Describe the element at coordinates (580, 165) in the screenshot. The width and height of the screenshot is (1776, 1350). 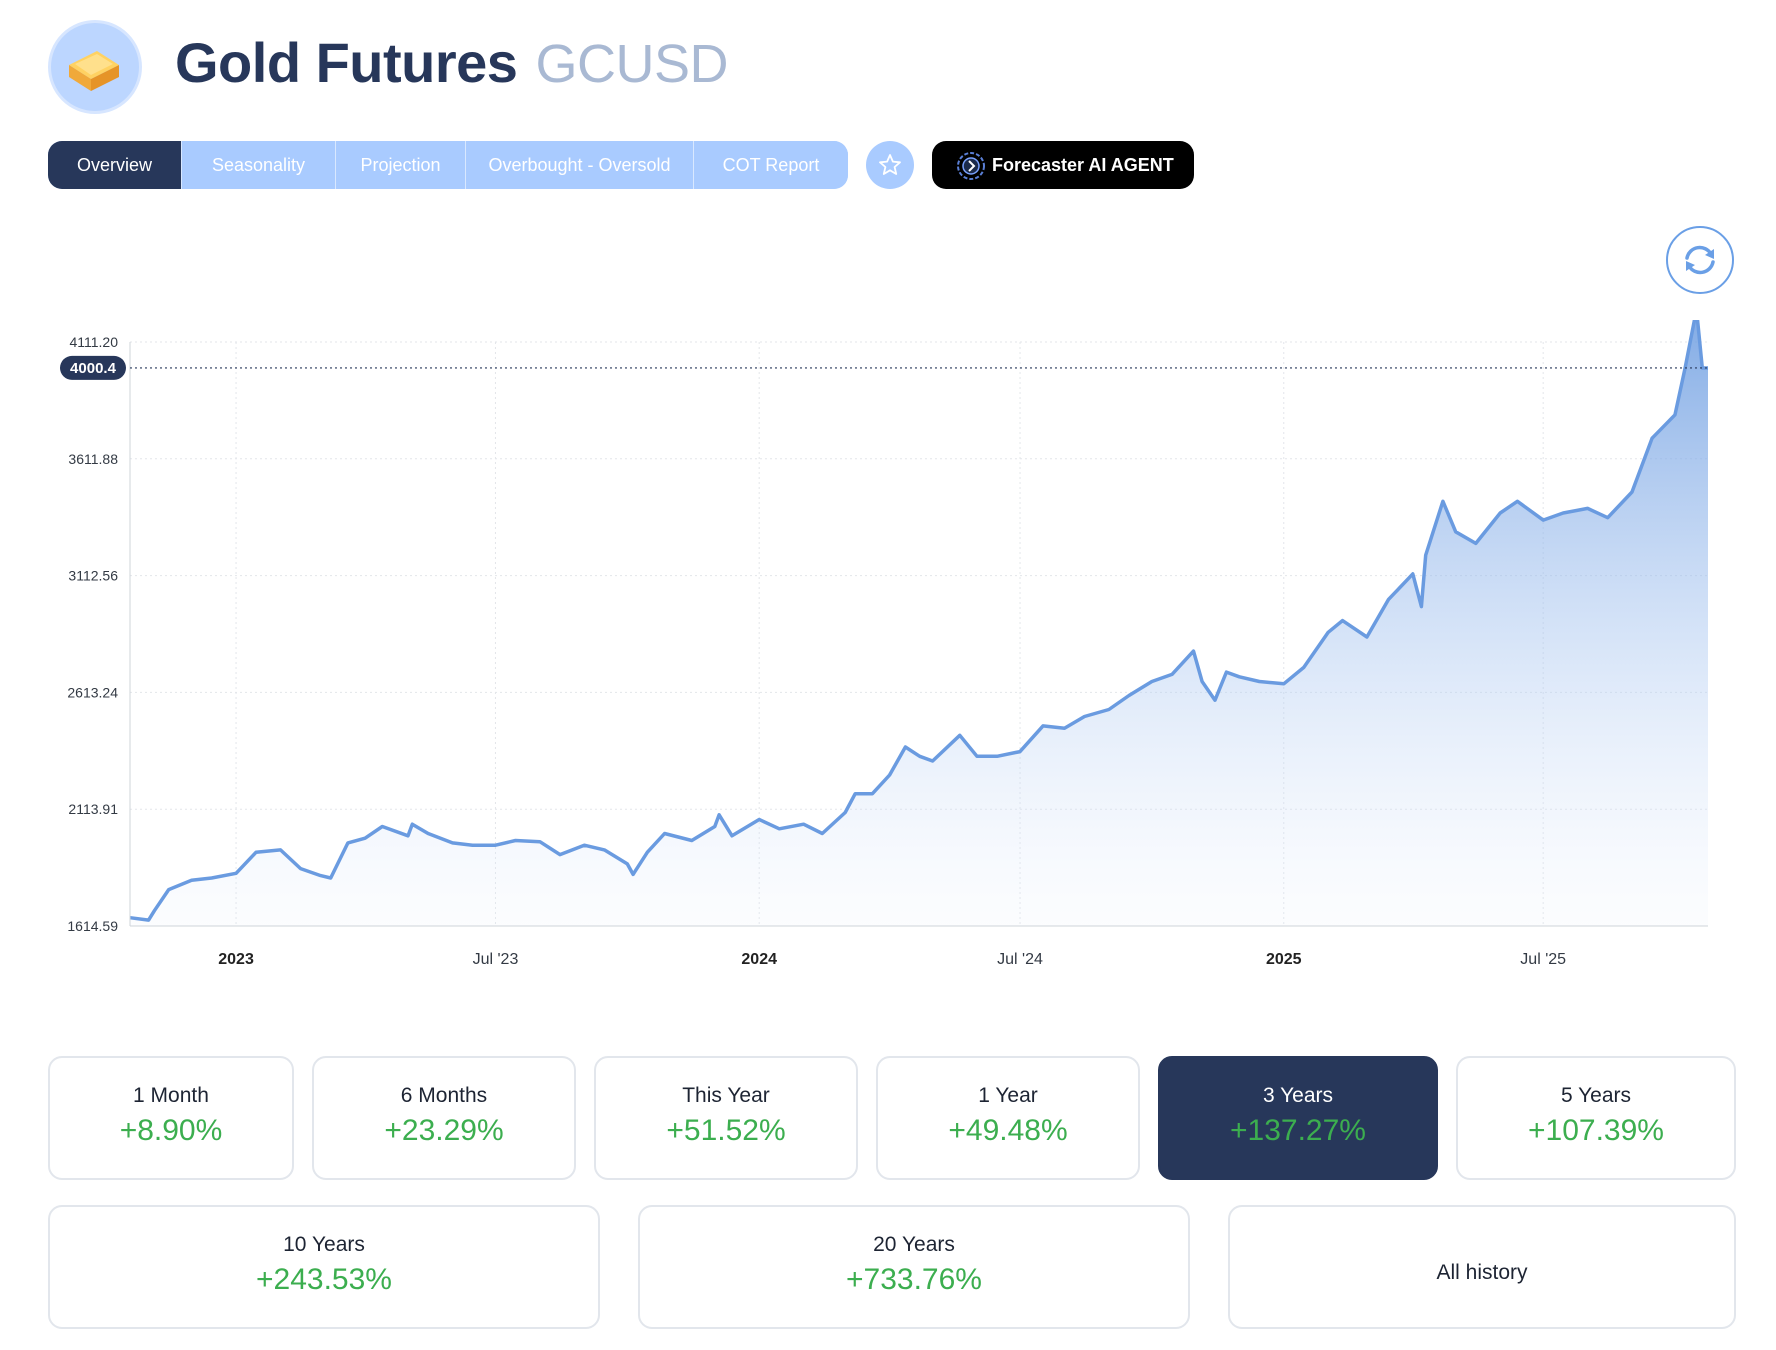
I see `tab-overbought-oversold: Overbought - Oversold` at that location.